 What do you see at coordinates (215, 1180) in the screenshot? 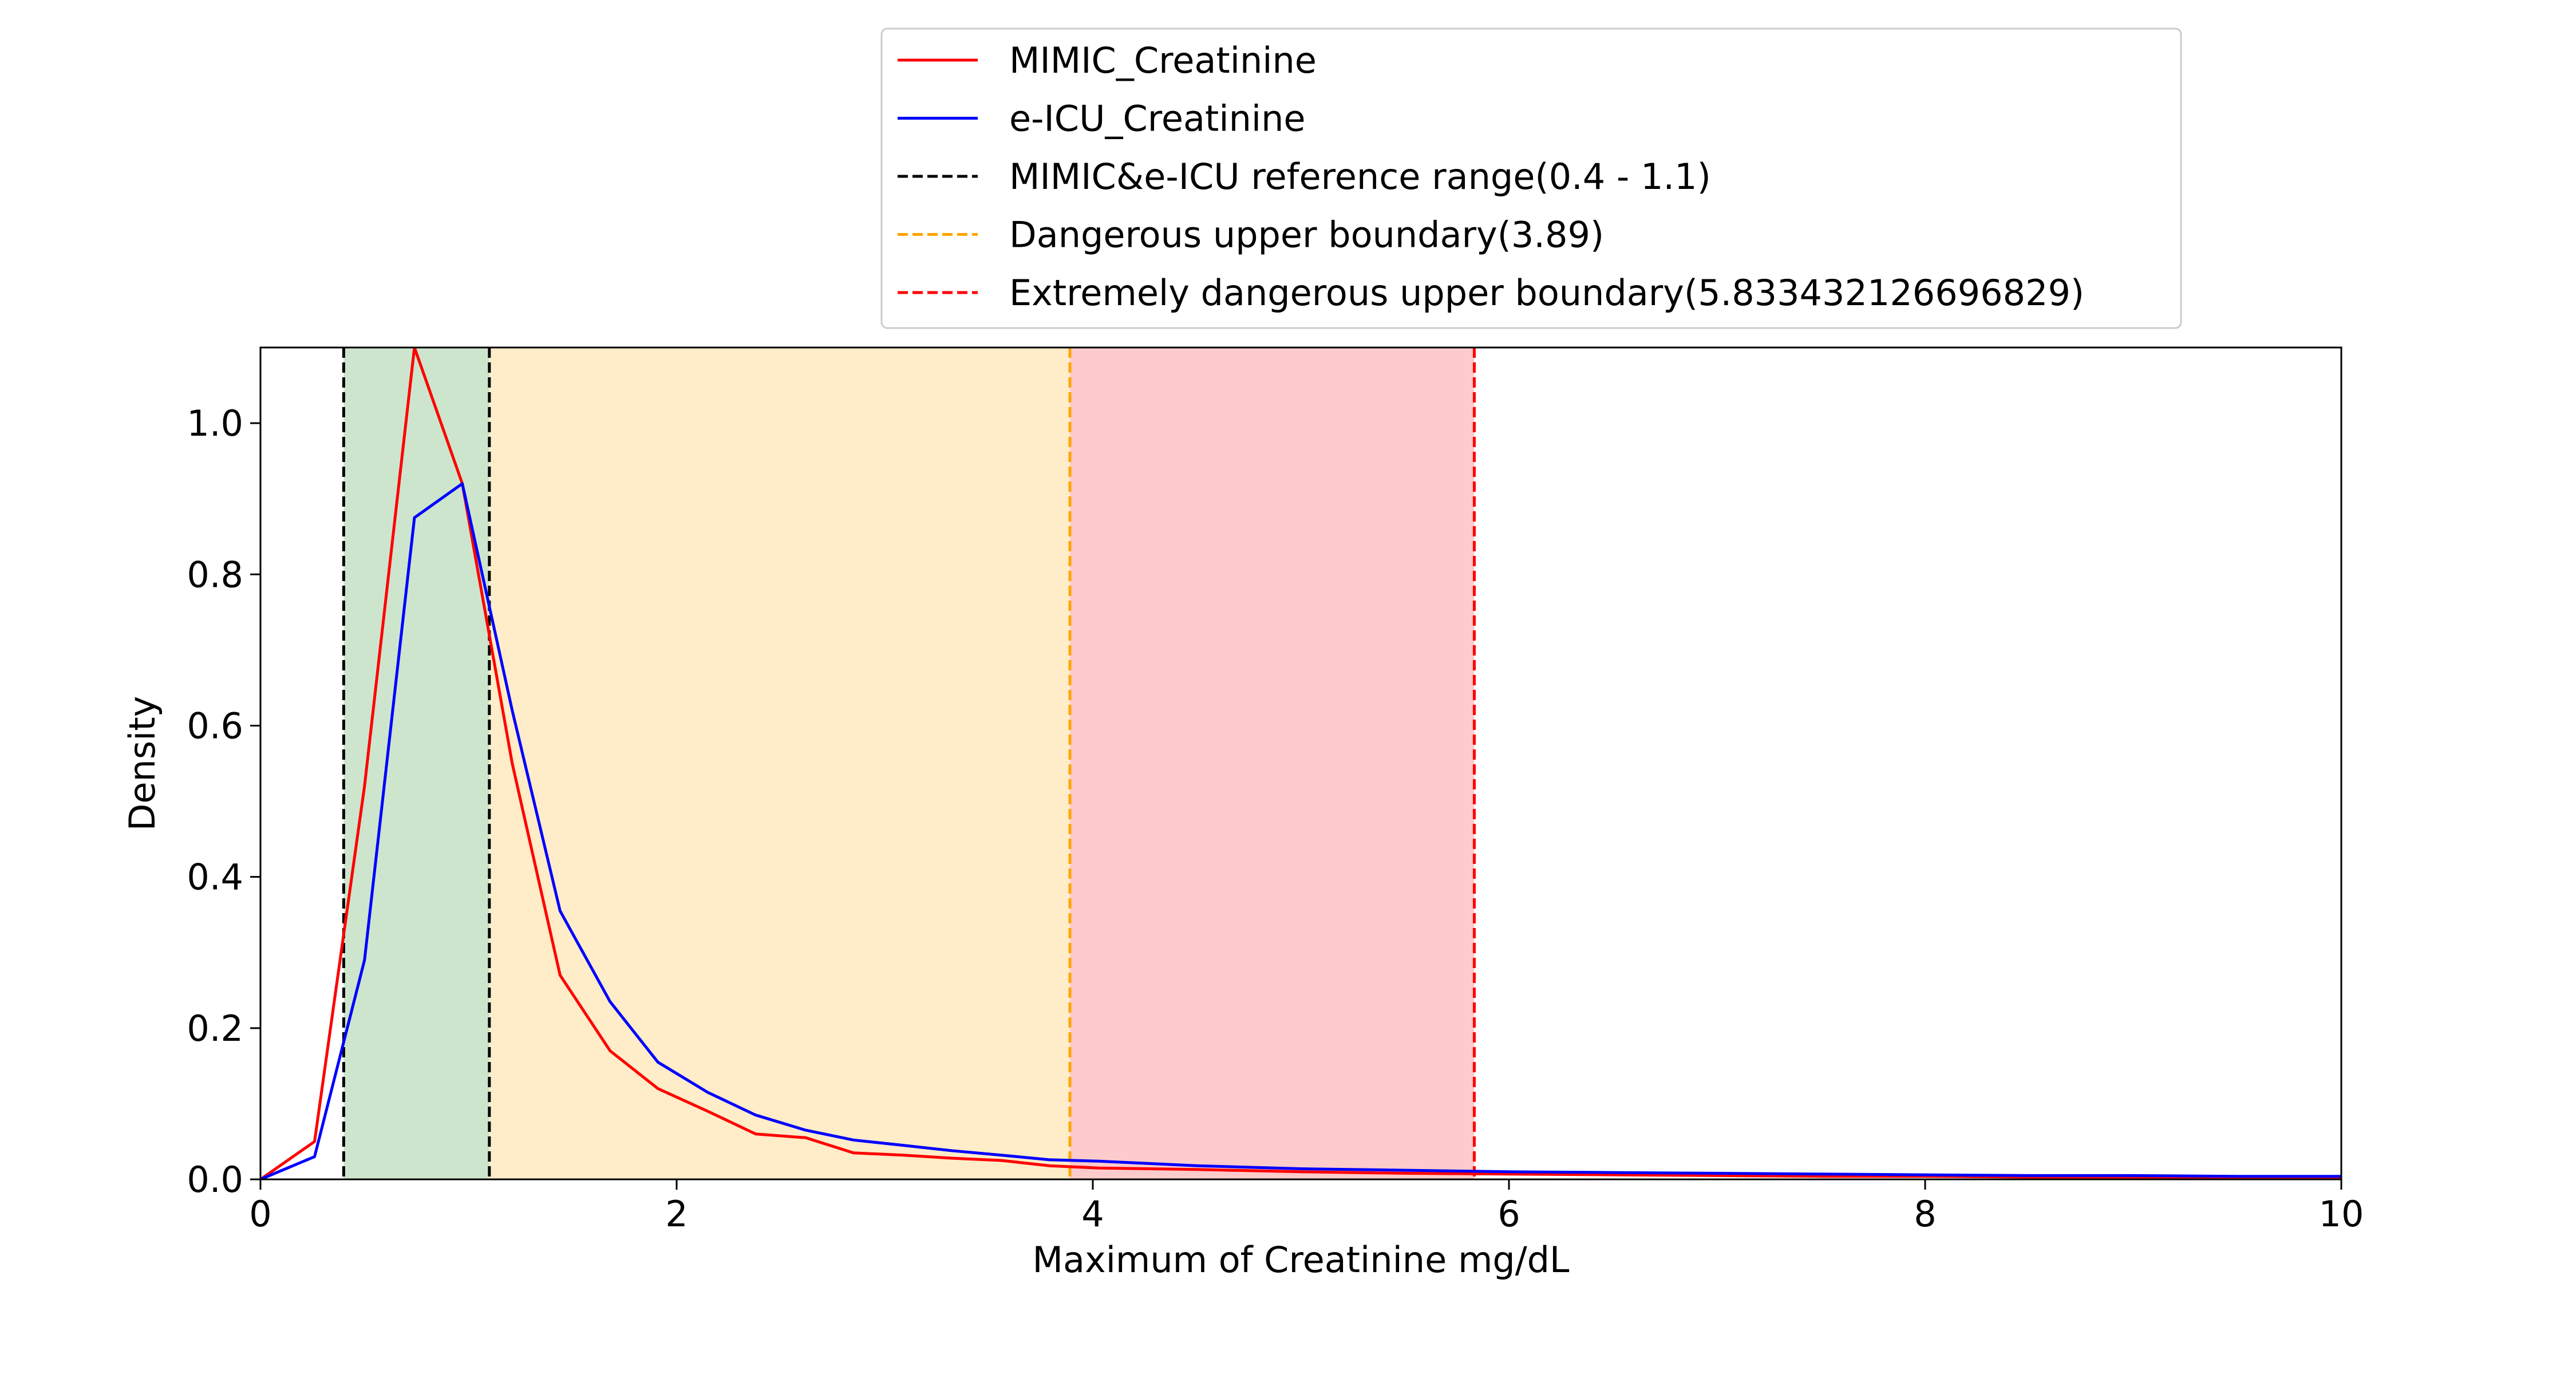
I see `y-tick-label: 0.0` at bounding box center [215, 1180].